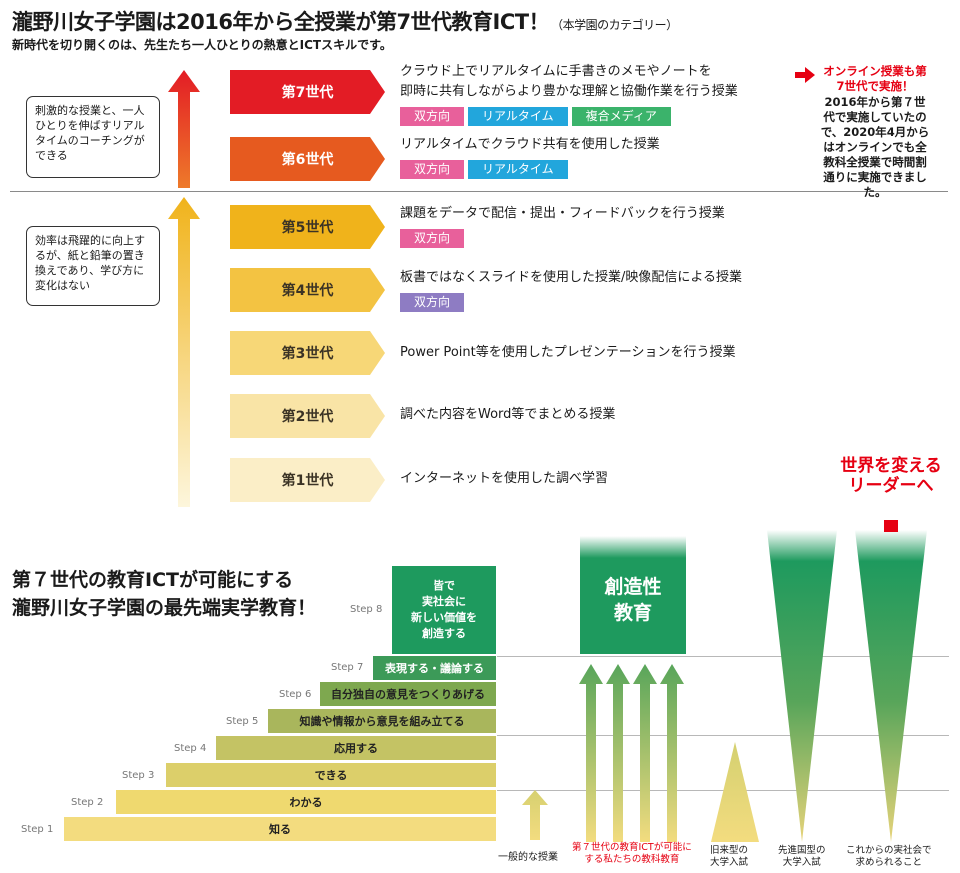 The image size is (960, 873). Describe the element at coordinates (184, 352) in the screenshot. I see `lower-progress-arrow` at that location.